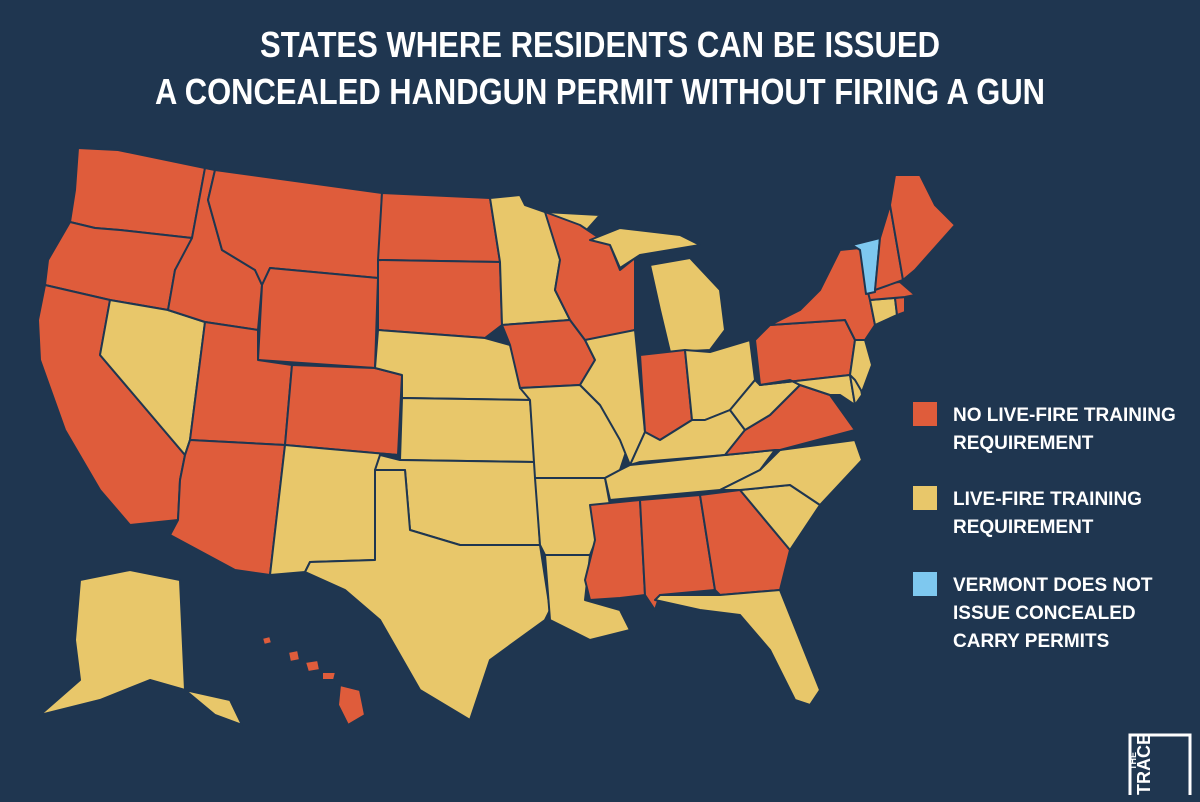 Image resolution: width=1200 pixels, height=802 pixels. I want to click on title-line: STATES WHERE RESIDENTS CAN BE ISSUED, so click(600, 44).